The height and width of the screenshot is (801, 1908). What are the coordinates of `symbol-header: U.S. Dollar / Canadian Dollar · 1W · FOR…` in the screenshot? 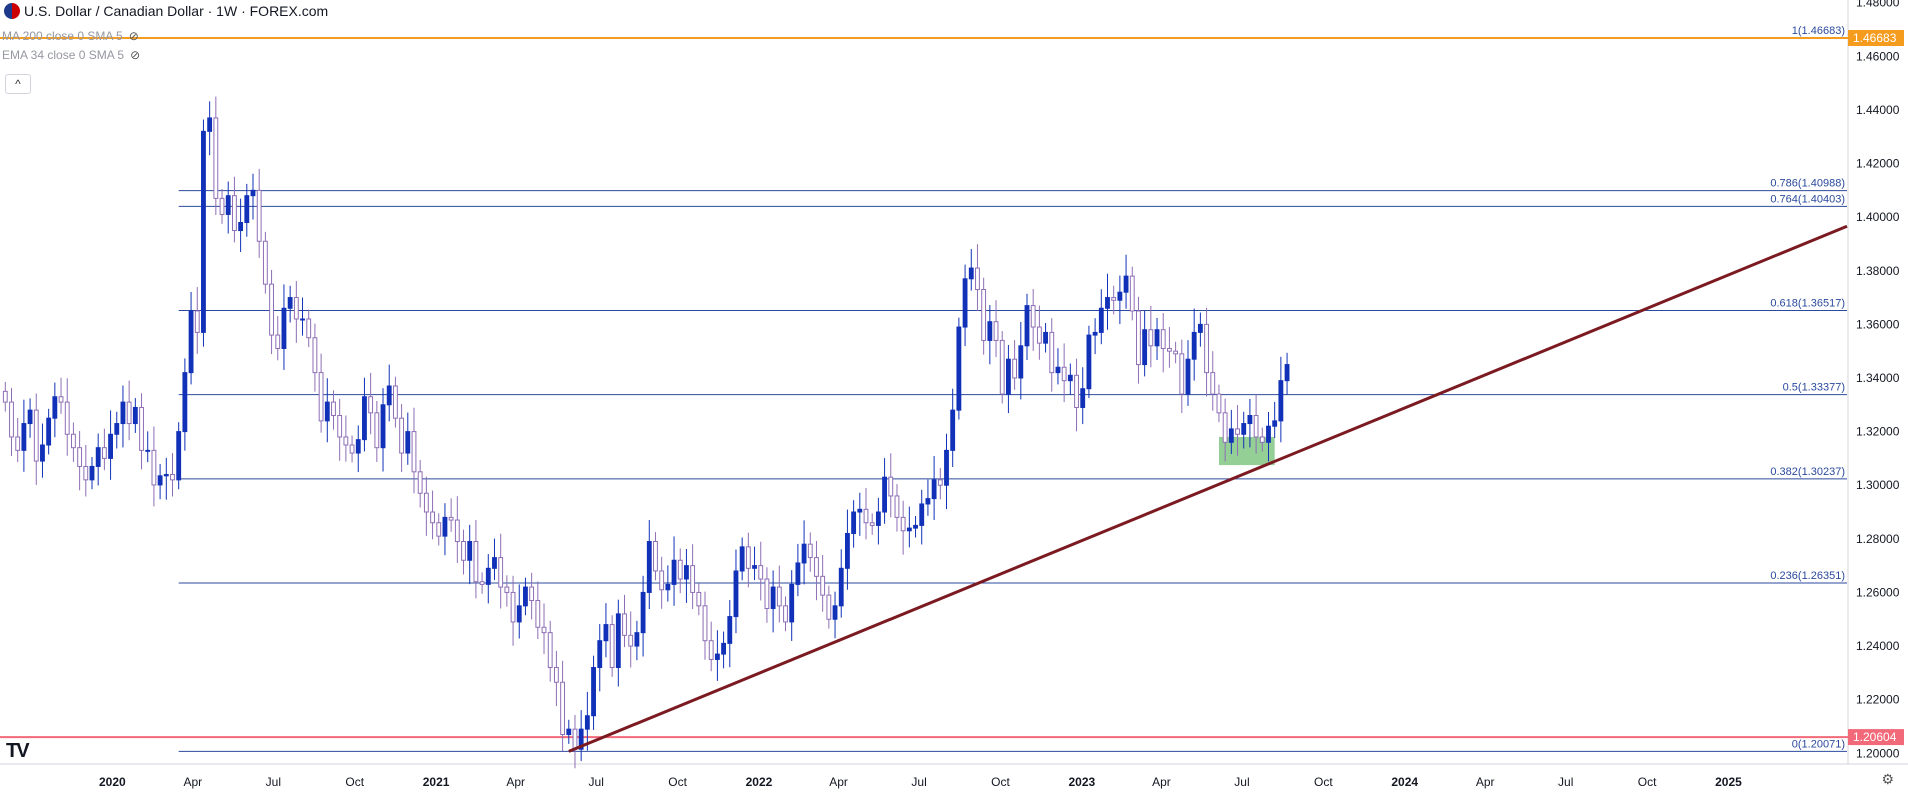 It's located at (166, 11).